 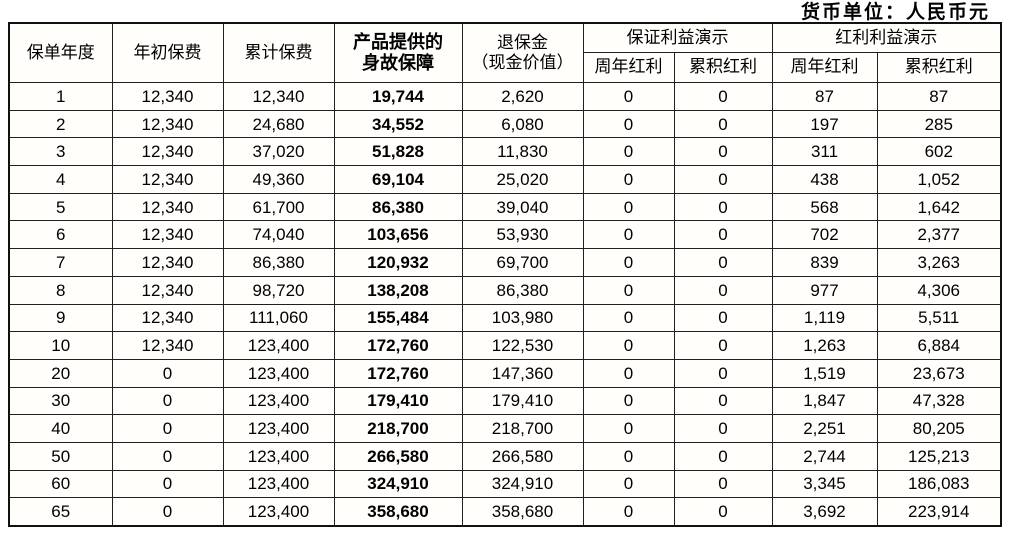 I want to click on header-dividend-benefit-group: 红利利益演示, so click(x=886, y=37).